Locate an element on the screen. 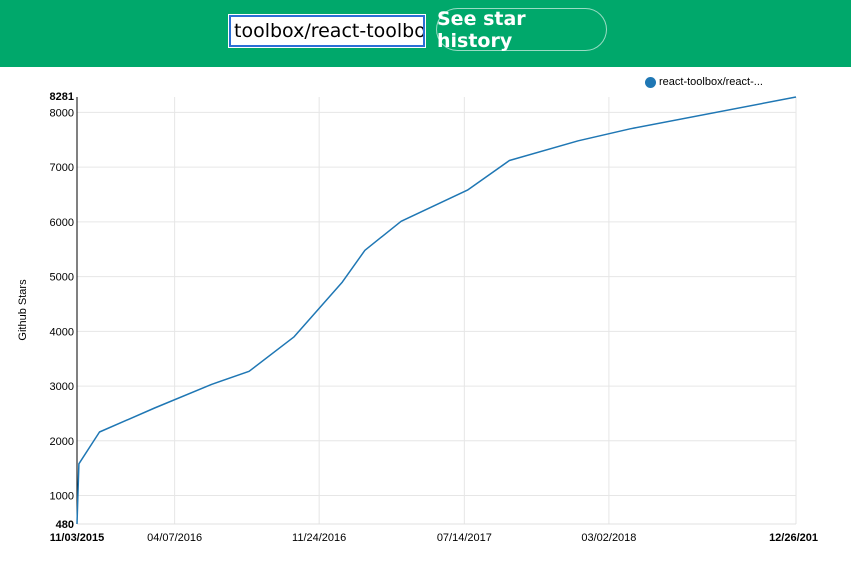 This screenshot has height=564, width=851. legend-series-marker is located at coordinates (650, 82).